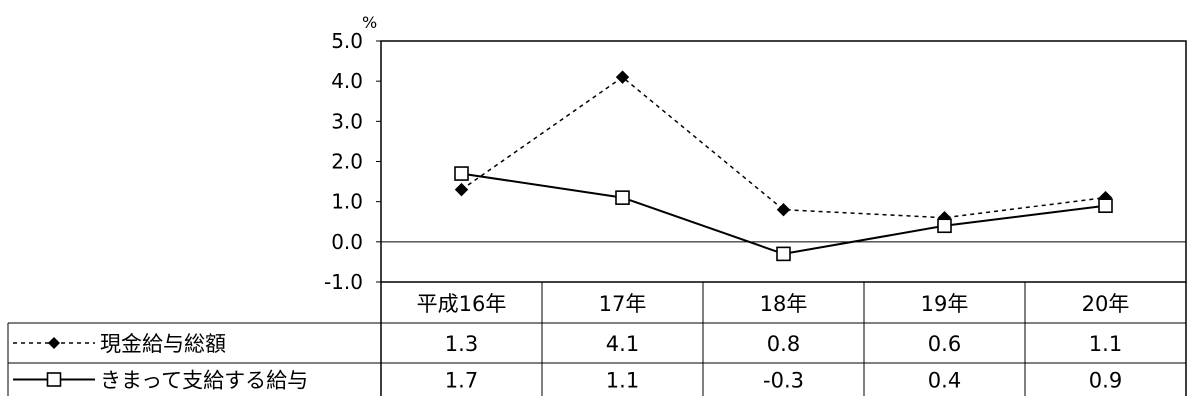 The width and height of the screenshot is (1187, 396). What do you see at coordinates (622, 344) in the screenshot?
I see `data-table-value: 4.1` at bounding box center [622, 344].